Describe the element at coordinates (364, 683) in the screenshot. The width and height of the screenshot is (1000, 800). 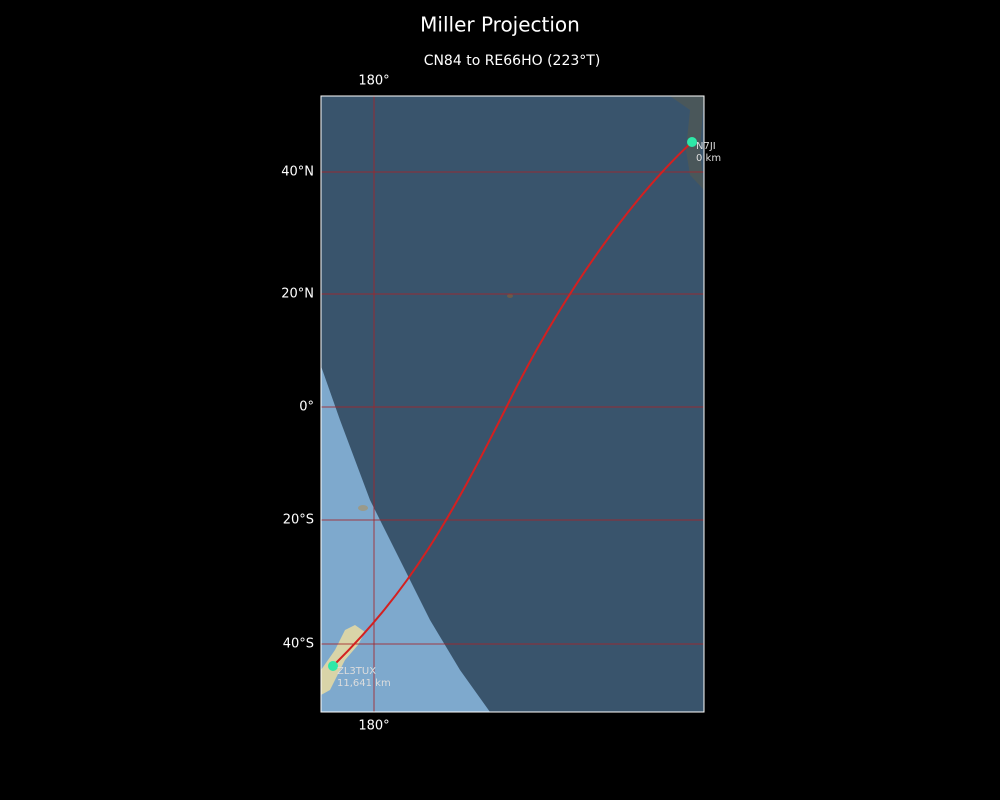
I see `station-distance: 11,641 km` at that location.